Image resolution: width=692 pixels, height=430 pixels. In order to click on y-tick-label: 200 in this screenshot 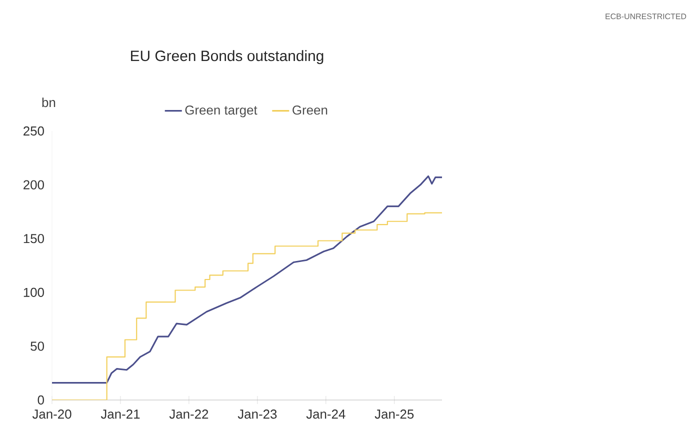, I will do `click(34, 185)`.